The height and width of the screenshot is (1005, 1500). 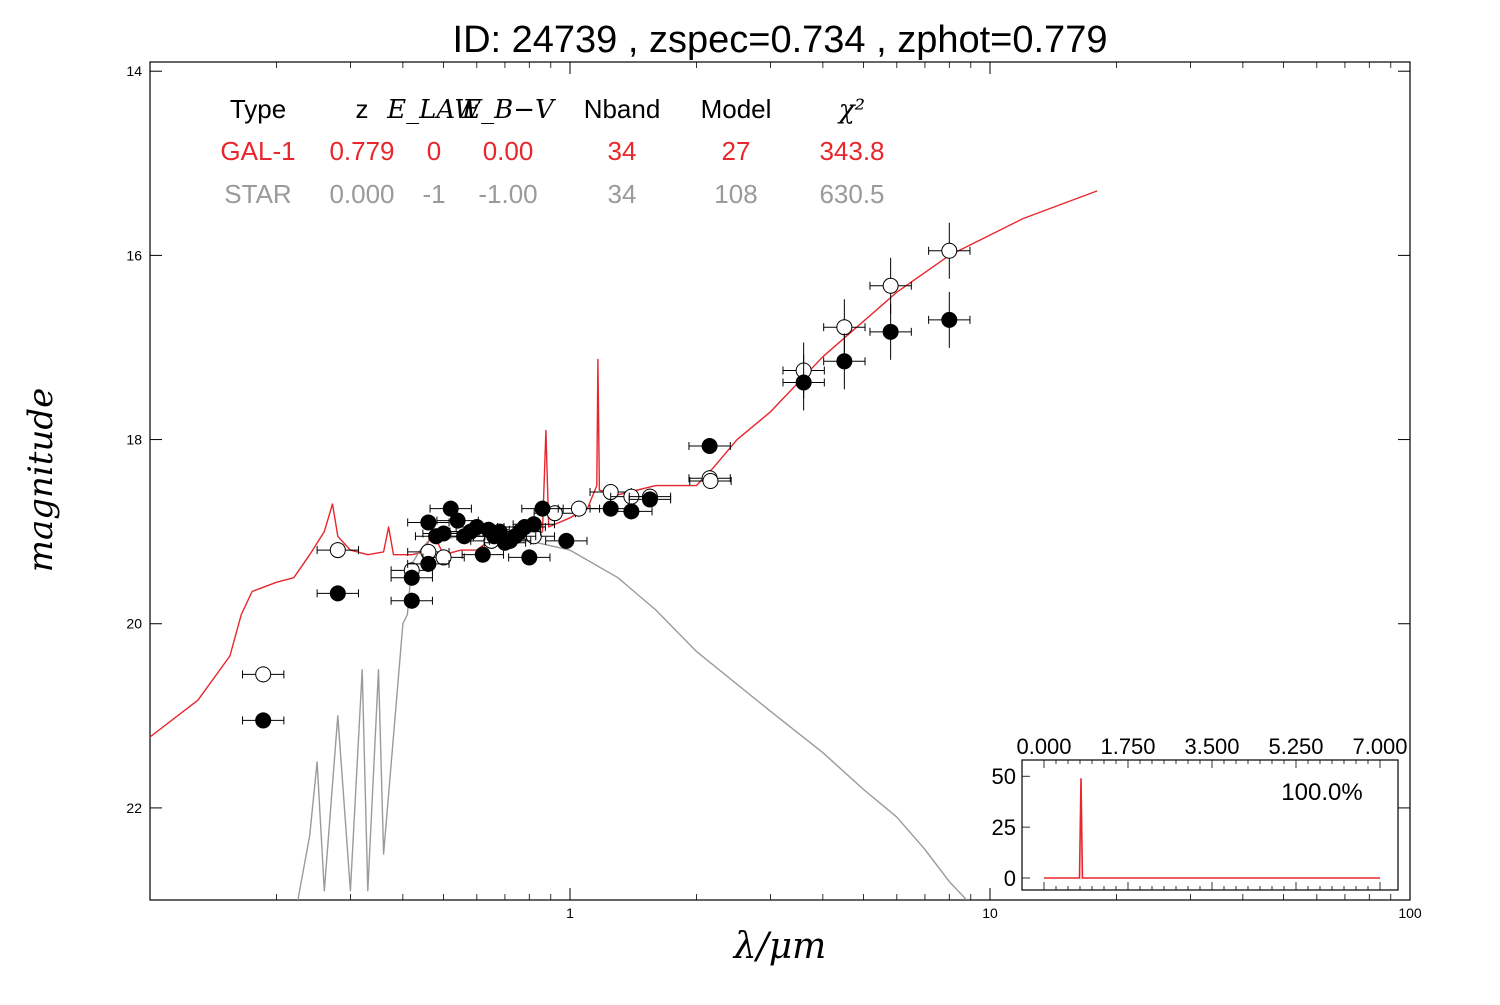 I want to click on y-tick-label: 20, so click(x=134, y=624).